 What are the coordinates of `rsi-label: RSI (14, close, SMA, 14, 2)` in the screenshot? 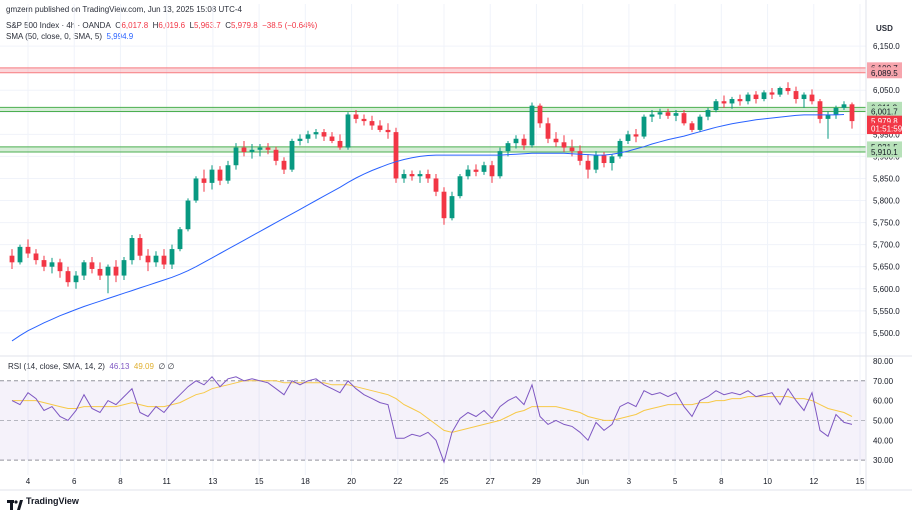 It's located at (56, 366).